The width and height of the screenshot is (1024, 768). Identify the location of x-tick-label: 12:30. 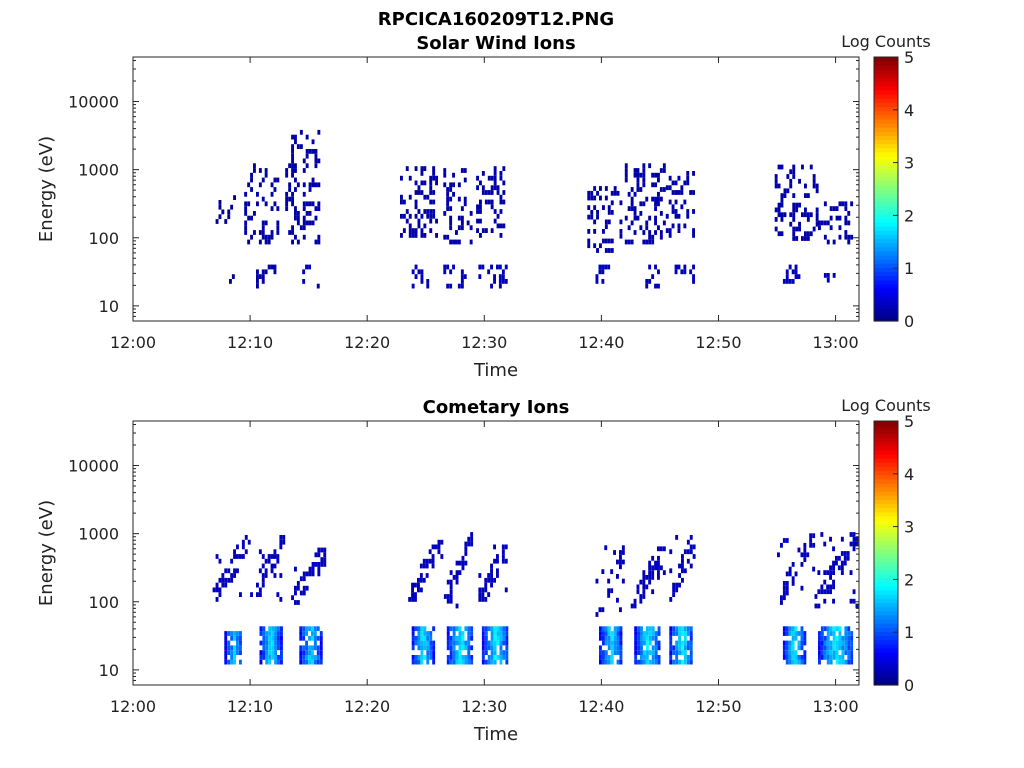
(484, 706).